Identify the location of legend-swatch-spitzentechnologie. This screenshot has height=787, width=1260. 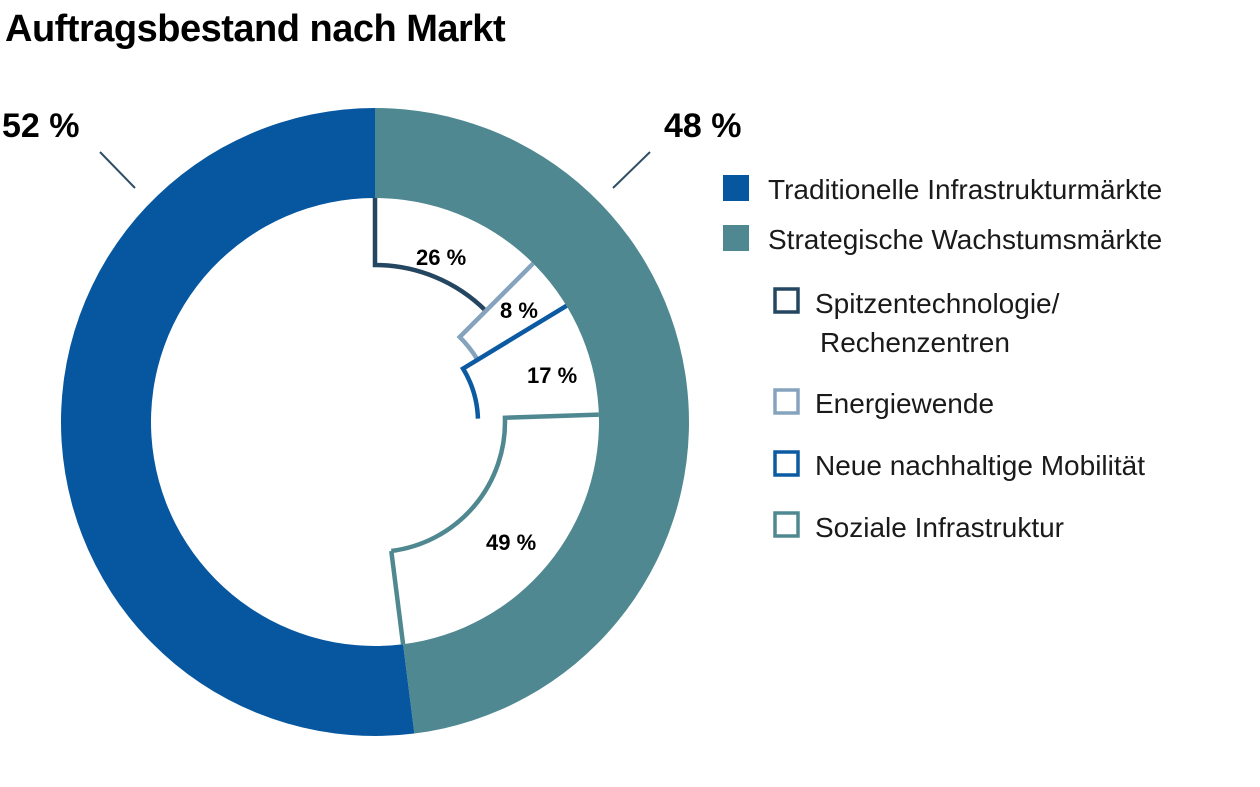
(786, 300).